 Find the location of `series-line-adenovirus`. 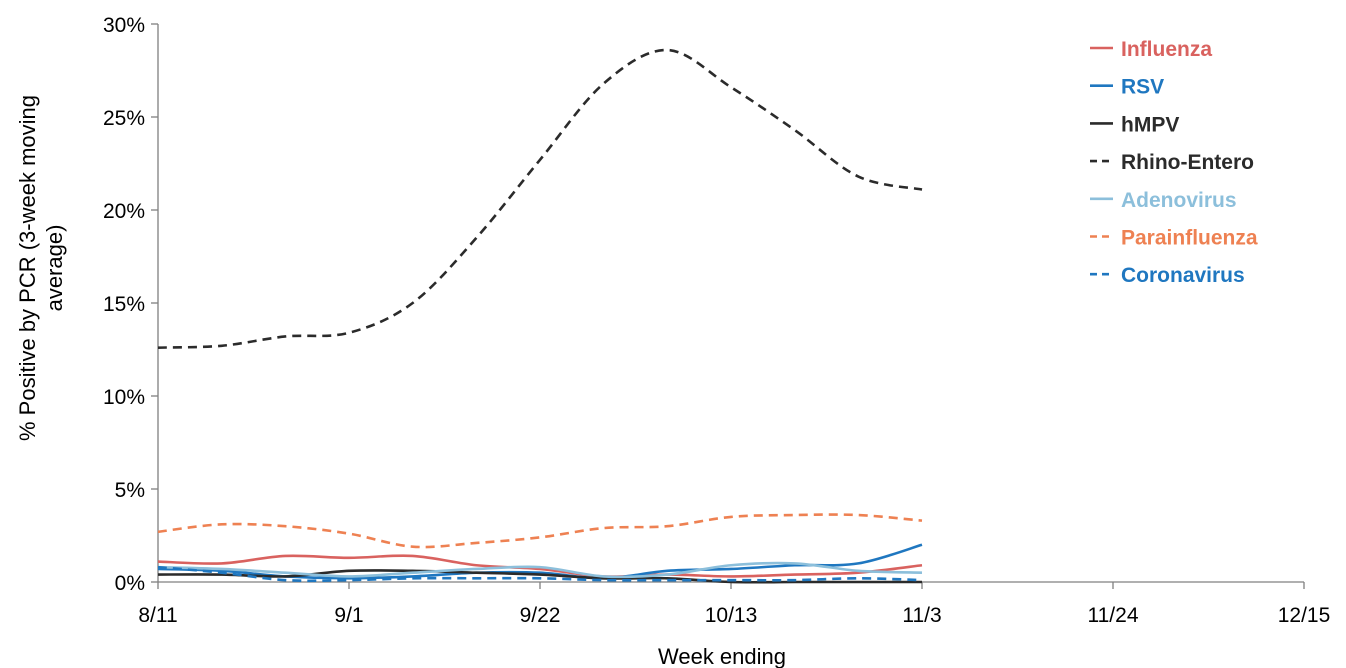

series-line-adenovirus is located at coordinates (540, 570).